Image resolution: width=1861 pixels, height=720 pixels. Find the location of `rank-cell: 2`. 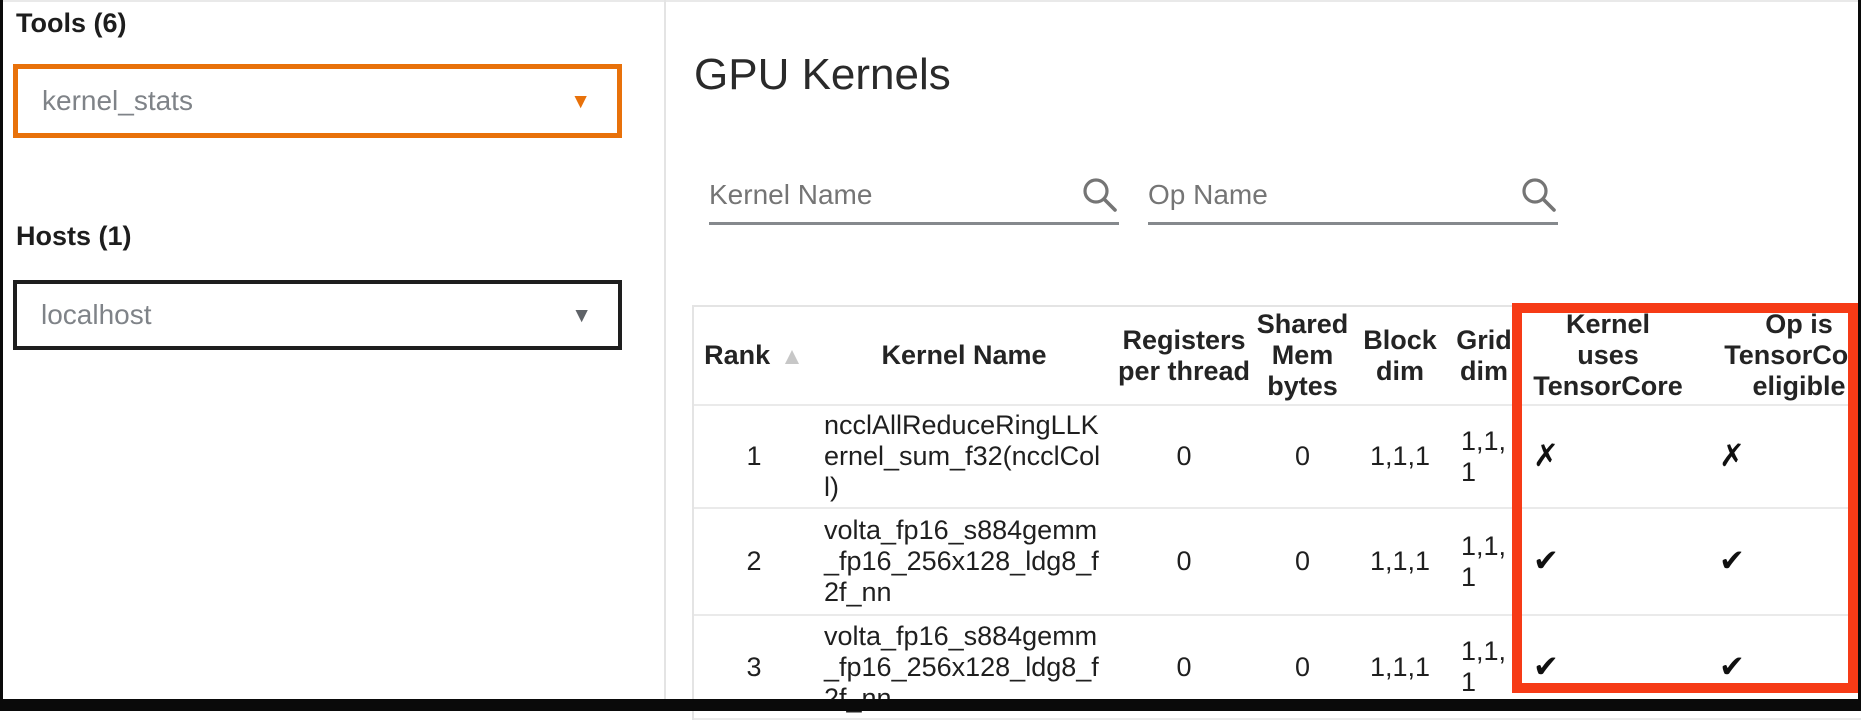

rank-cell: 2 is located at coordinates (754, 561).